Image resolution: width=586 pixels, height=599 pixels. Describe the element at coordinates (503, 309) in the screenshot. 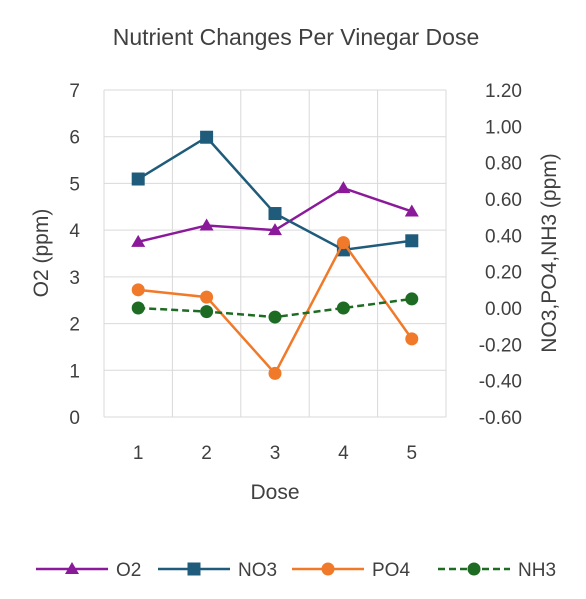

I see `y2-tick-label: 0.00` at that location.